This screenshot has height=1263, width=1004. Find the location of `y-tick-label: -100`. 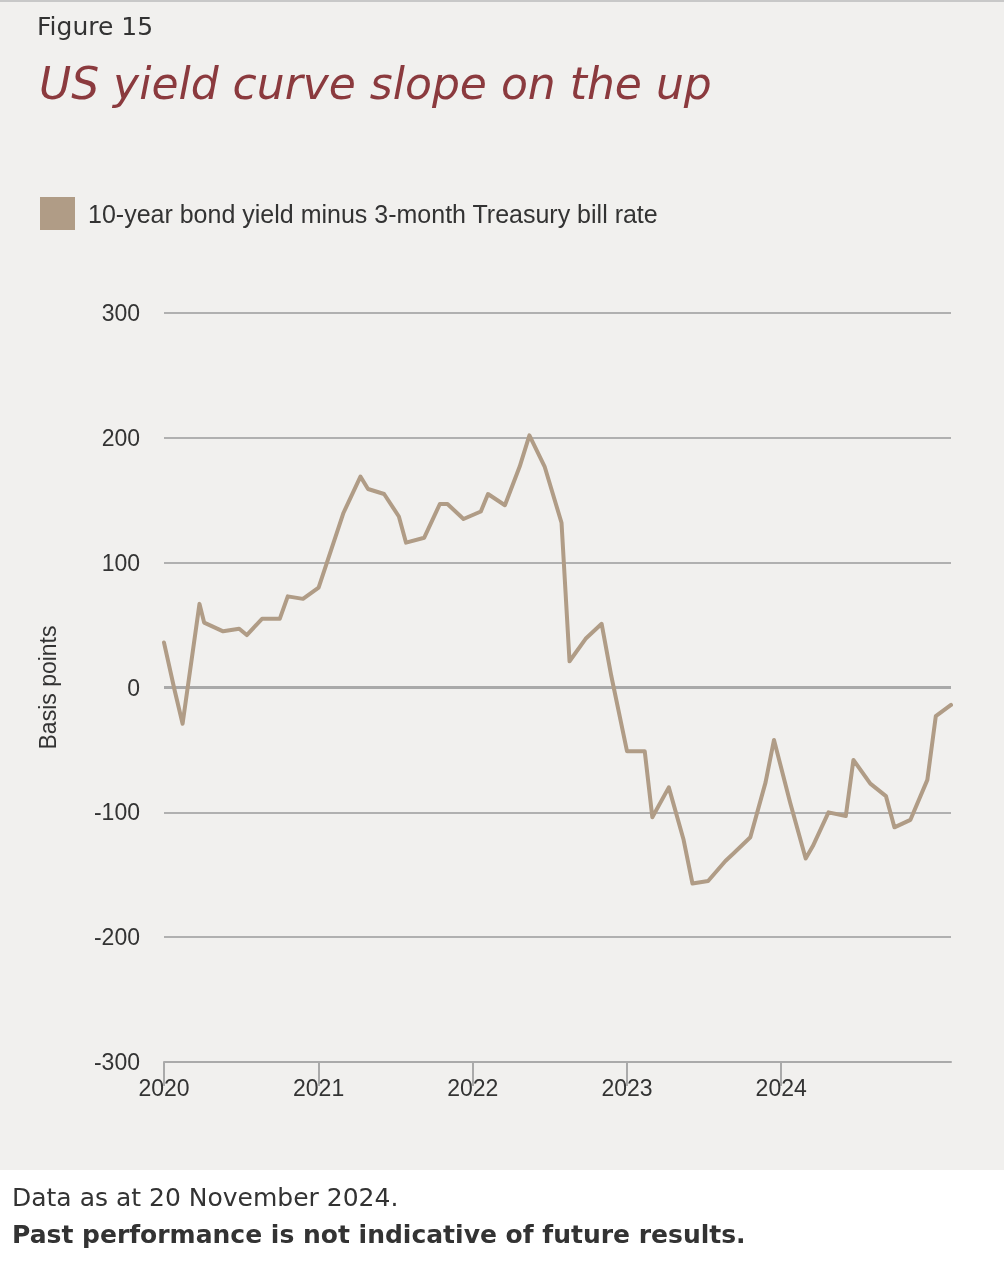

y-tick-label: -100 is located at coordinates (116, 812).